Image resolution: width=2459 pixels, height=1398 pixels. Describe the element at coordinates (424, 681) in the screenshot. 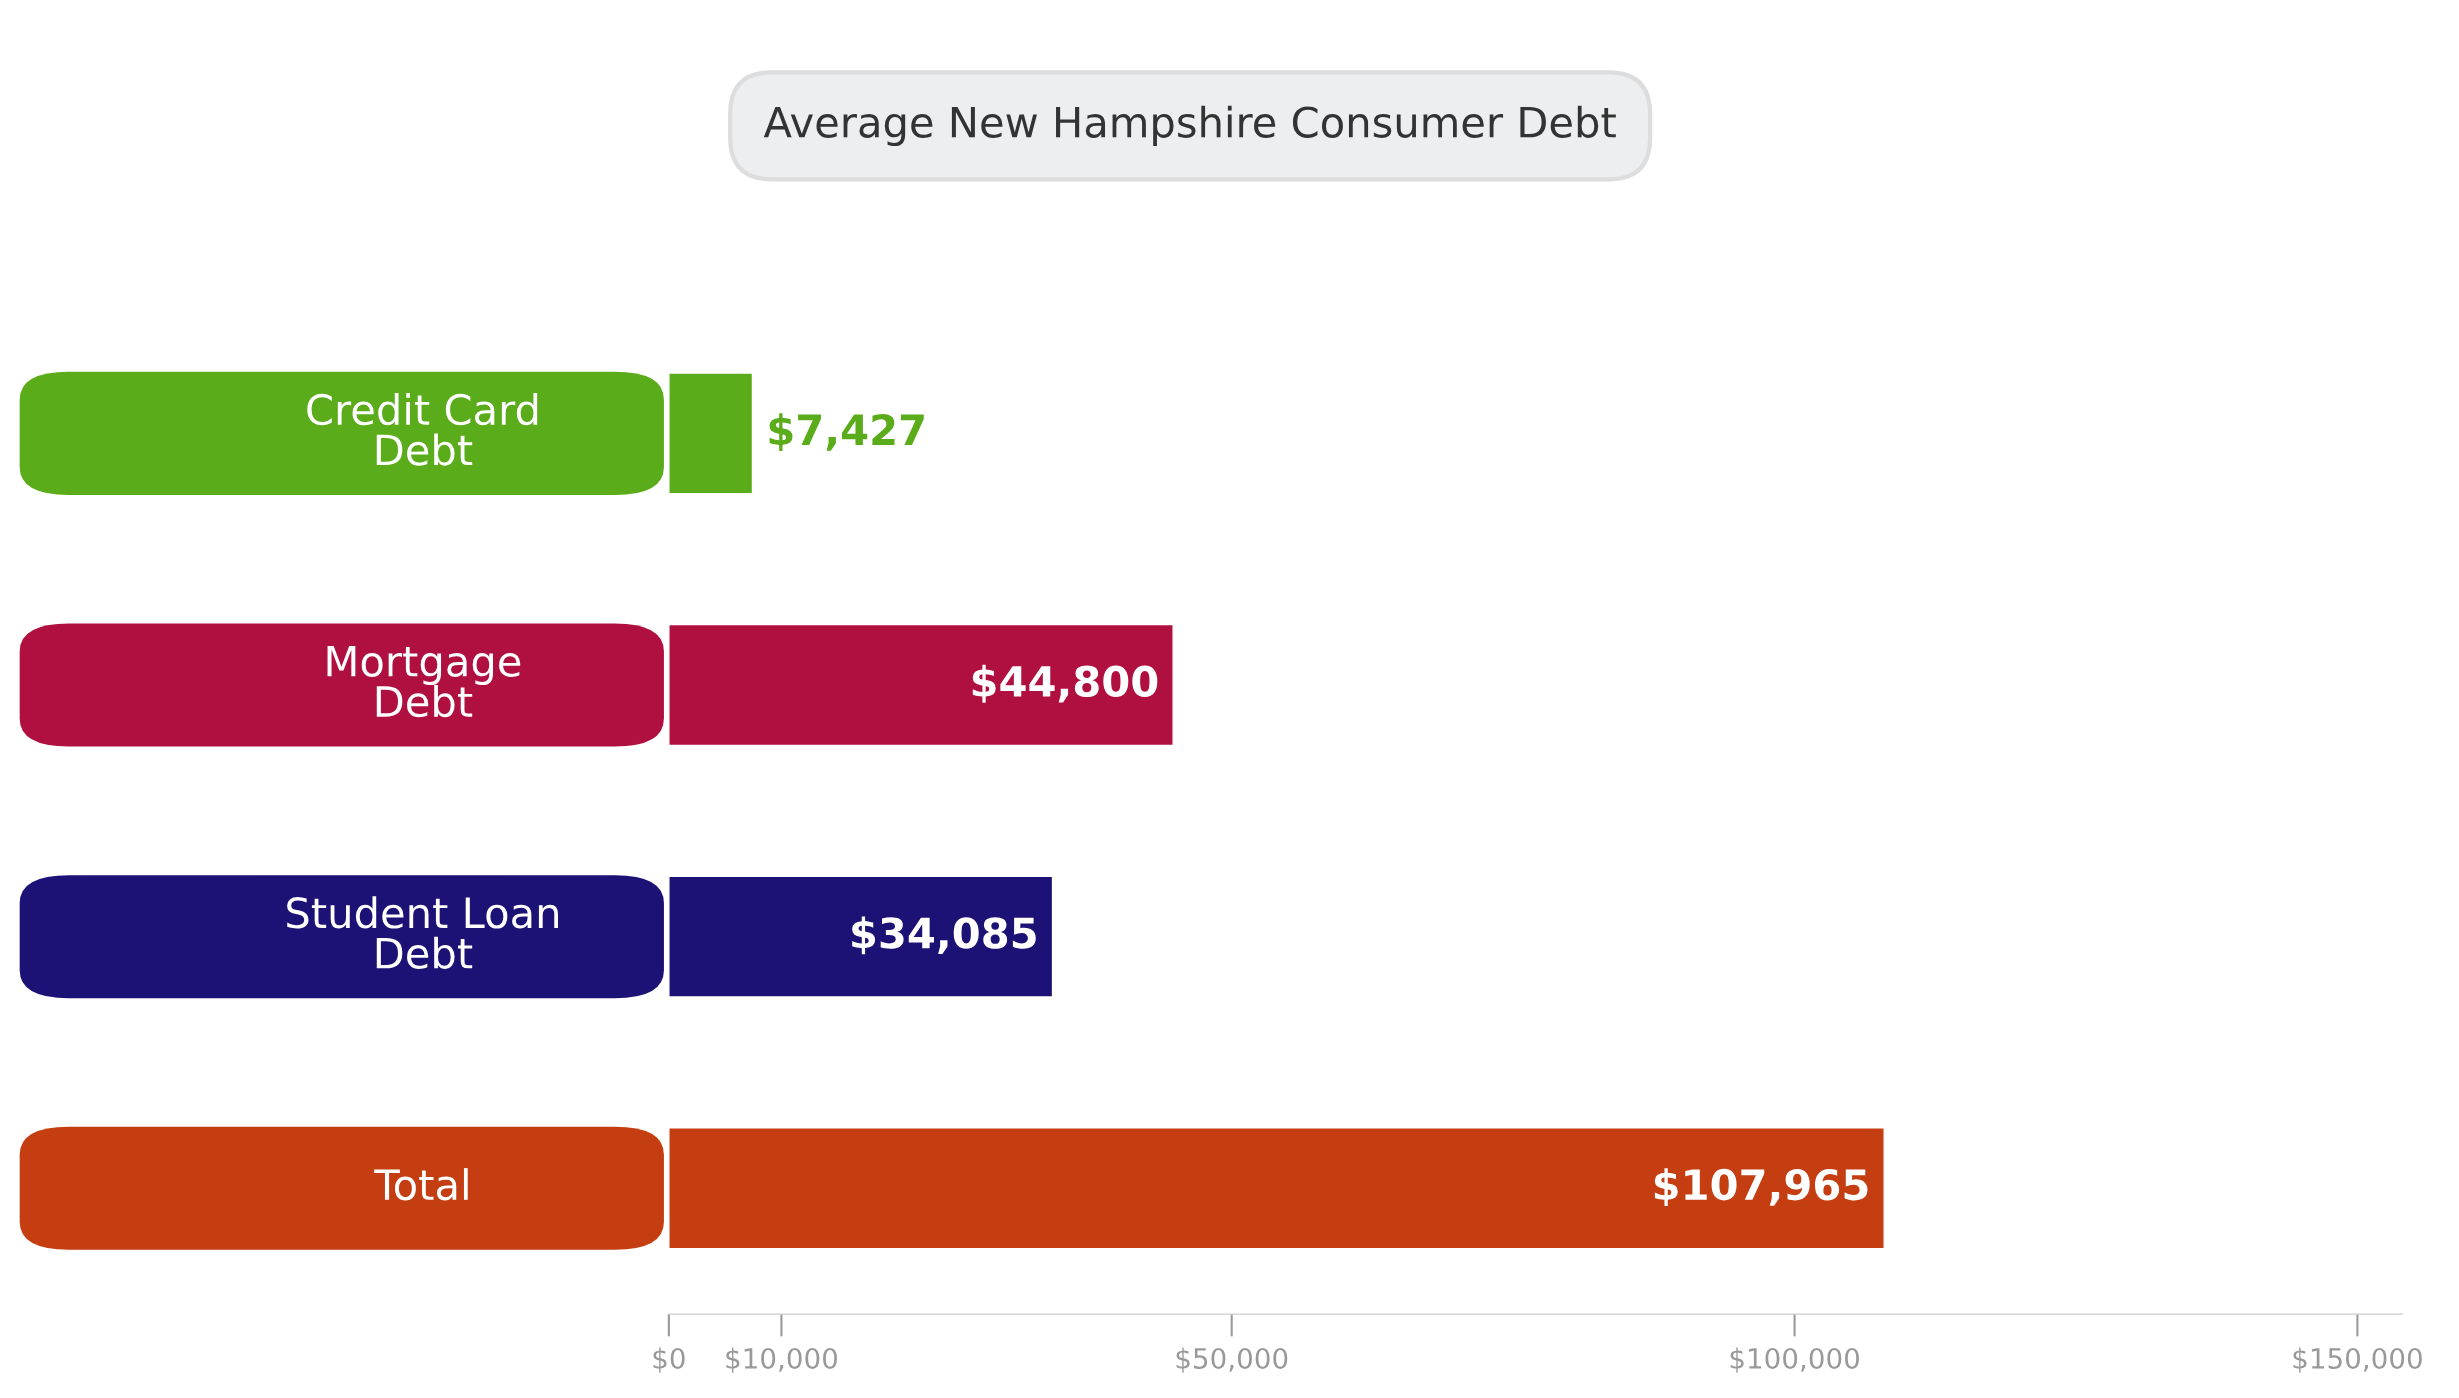

I see `y-tick-label: Mortgage Debt` at that location.